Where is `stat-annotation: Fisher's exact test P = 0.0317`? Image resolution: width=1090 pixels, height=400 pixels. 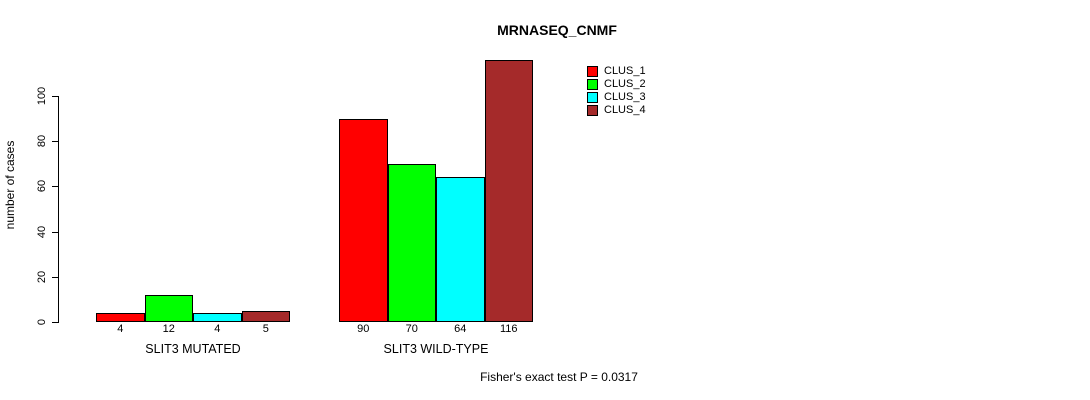 stat-annotation: Fisher's exact test P = 0.0317 is located at coordinates (559, 377).